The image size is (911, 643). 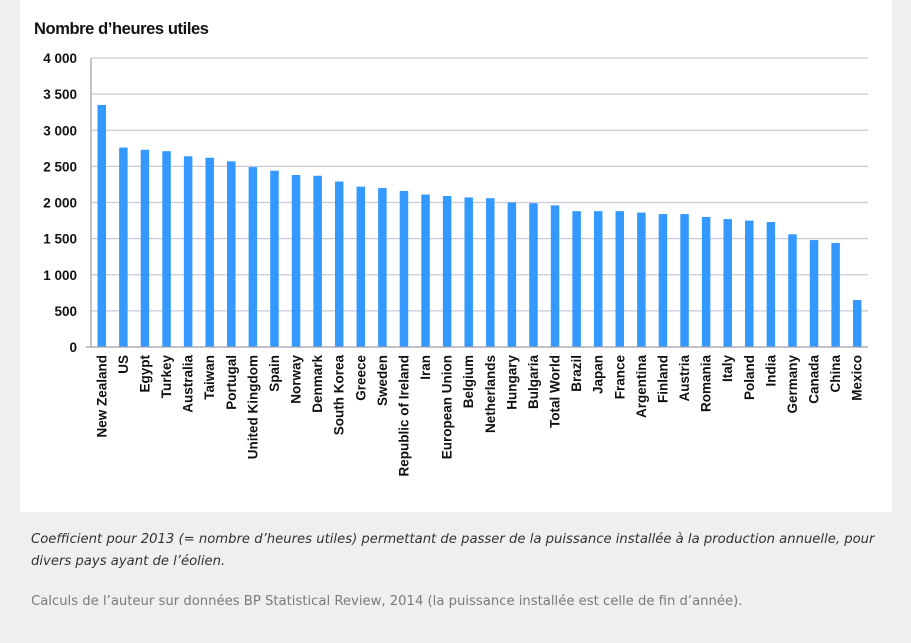 I want to click on y-axis-tick-labels: 0 500 1 000 1 500 2 000 2 500 3 000 3 500 4 000, so click(x=60, y=203).